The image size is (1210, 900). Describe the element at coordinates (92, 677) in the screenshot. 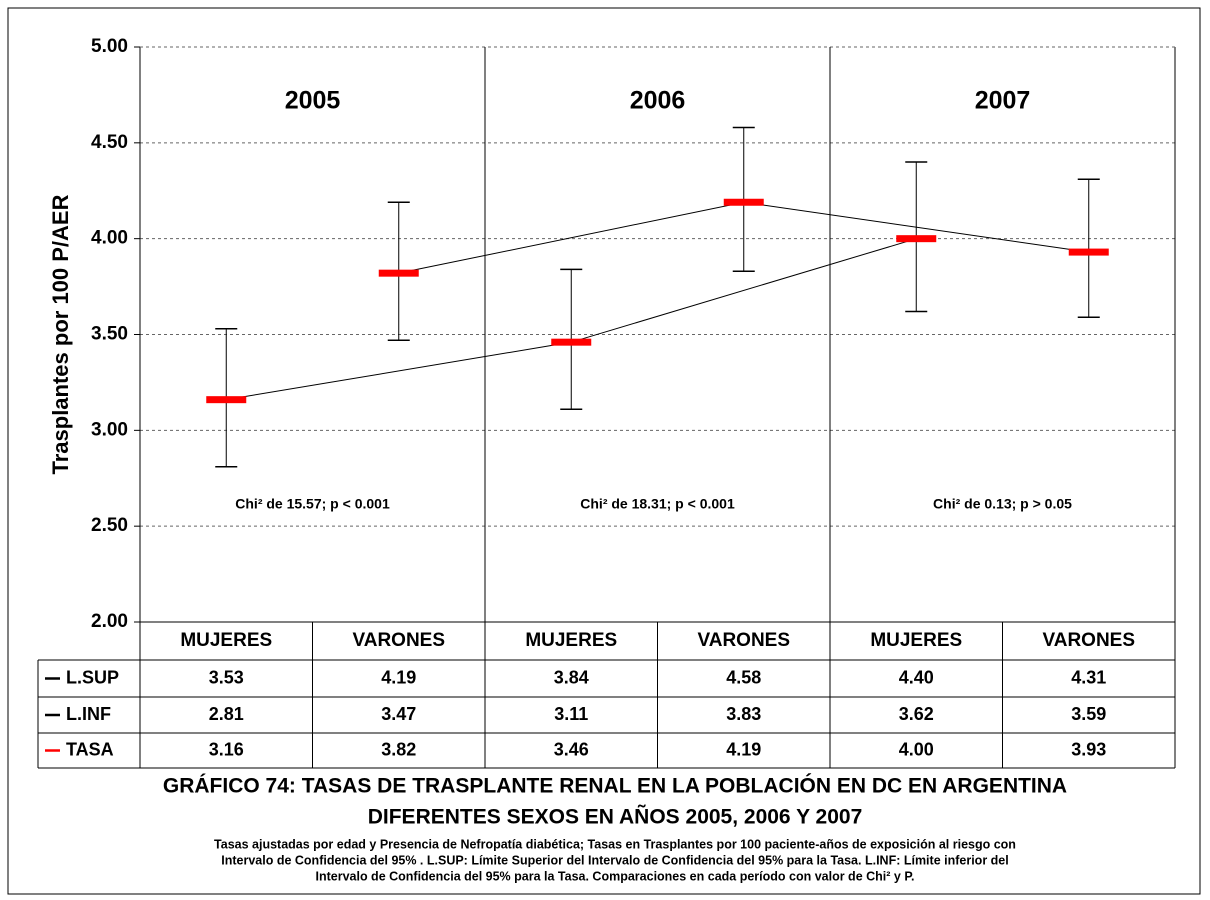

I see `legend-label: L.SUP` at that location.